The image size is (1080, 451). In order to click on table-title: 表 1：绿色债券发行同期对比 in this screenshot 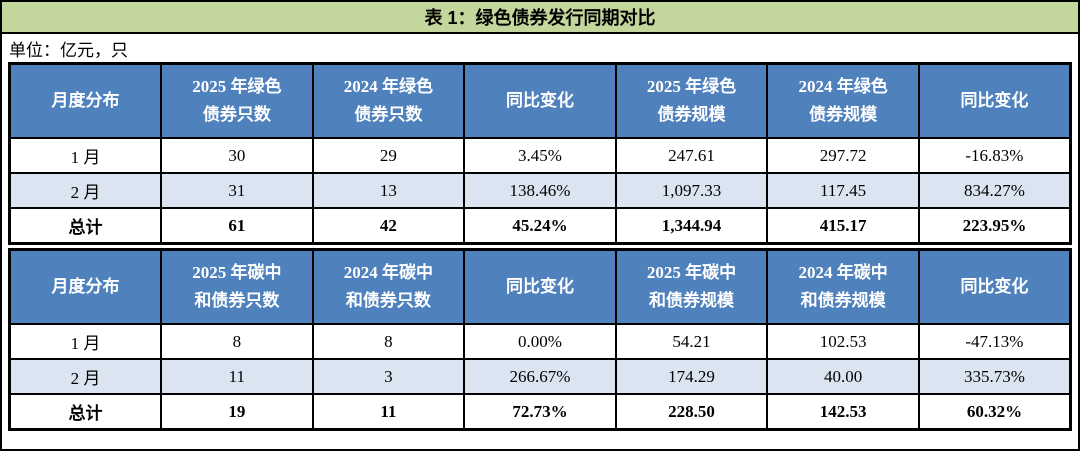, I will do `click(540, 18)`.